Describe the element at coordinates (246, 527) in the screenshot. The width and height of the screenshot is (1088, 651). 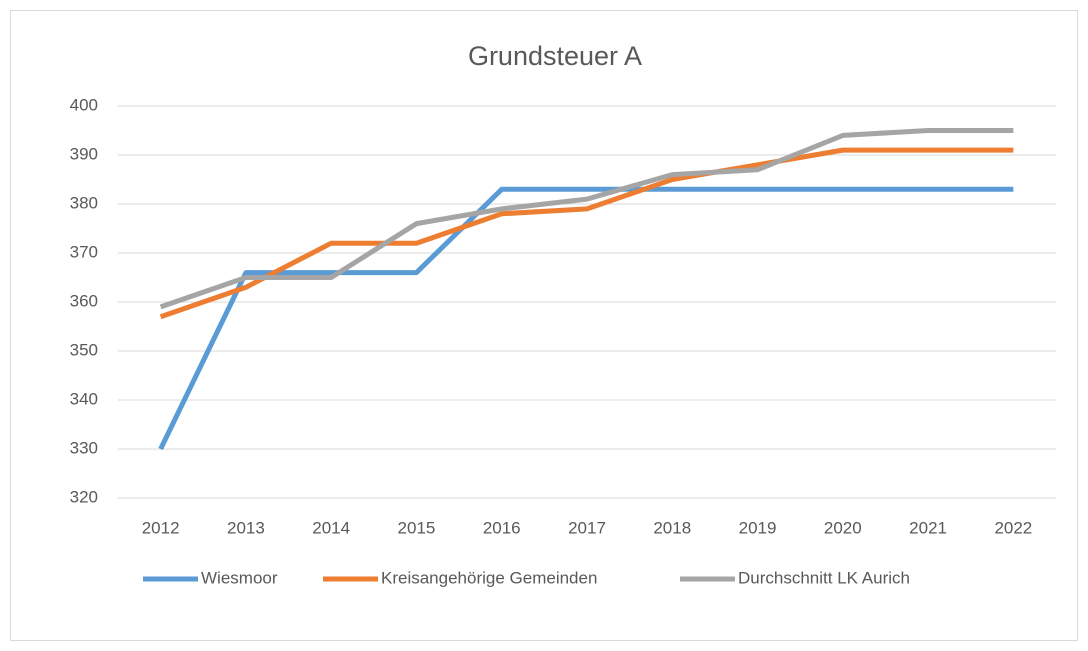
I see `x-tick-label: 2013` at that location.